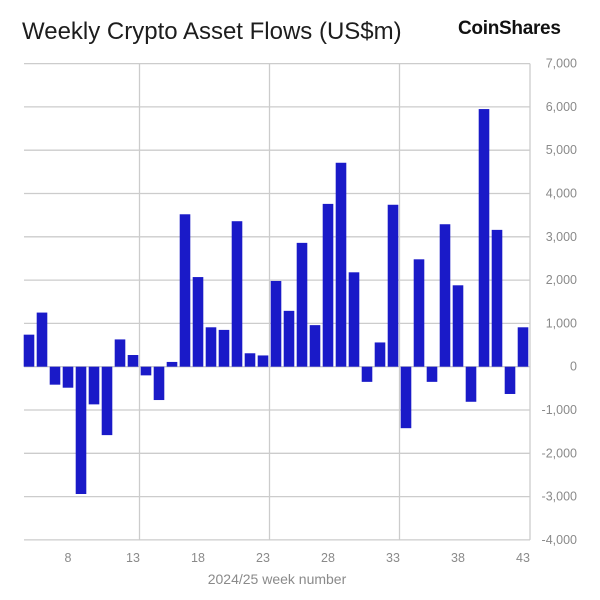  What do you see at coordinates (559, 410) in the screenshot?
I see `y-tick-label: -1,000` at bounding box center [559, 410].